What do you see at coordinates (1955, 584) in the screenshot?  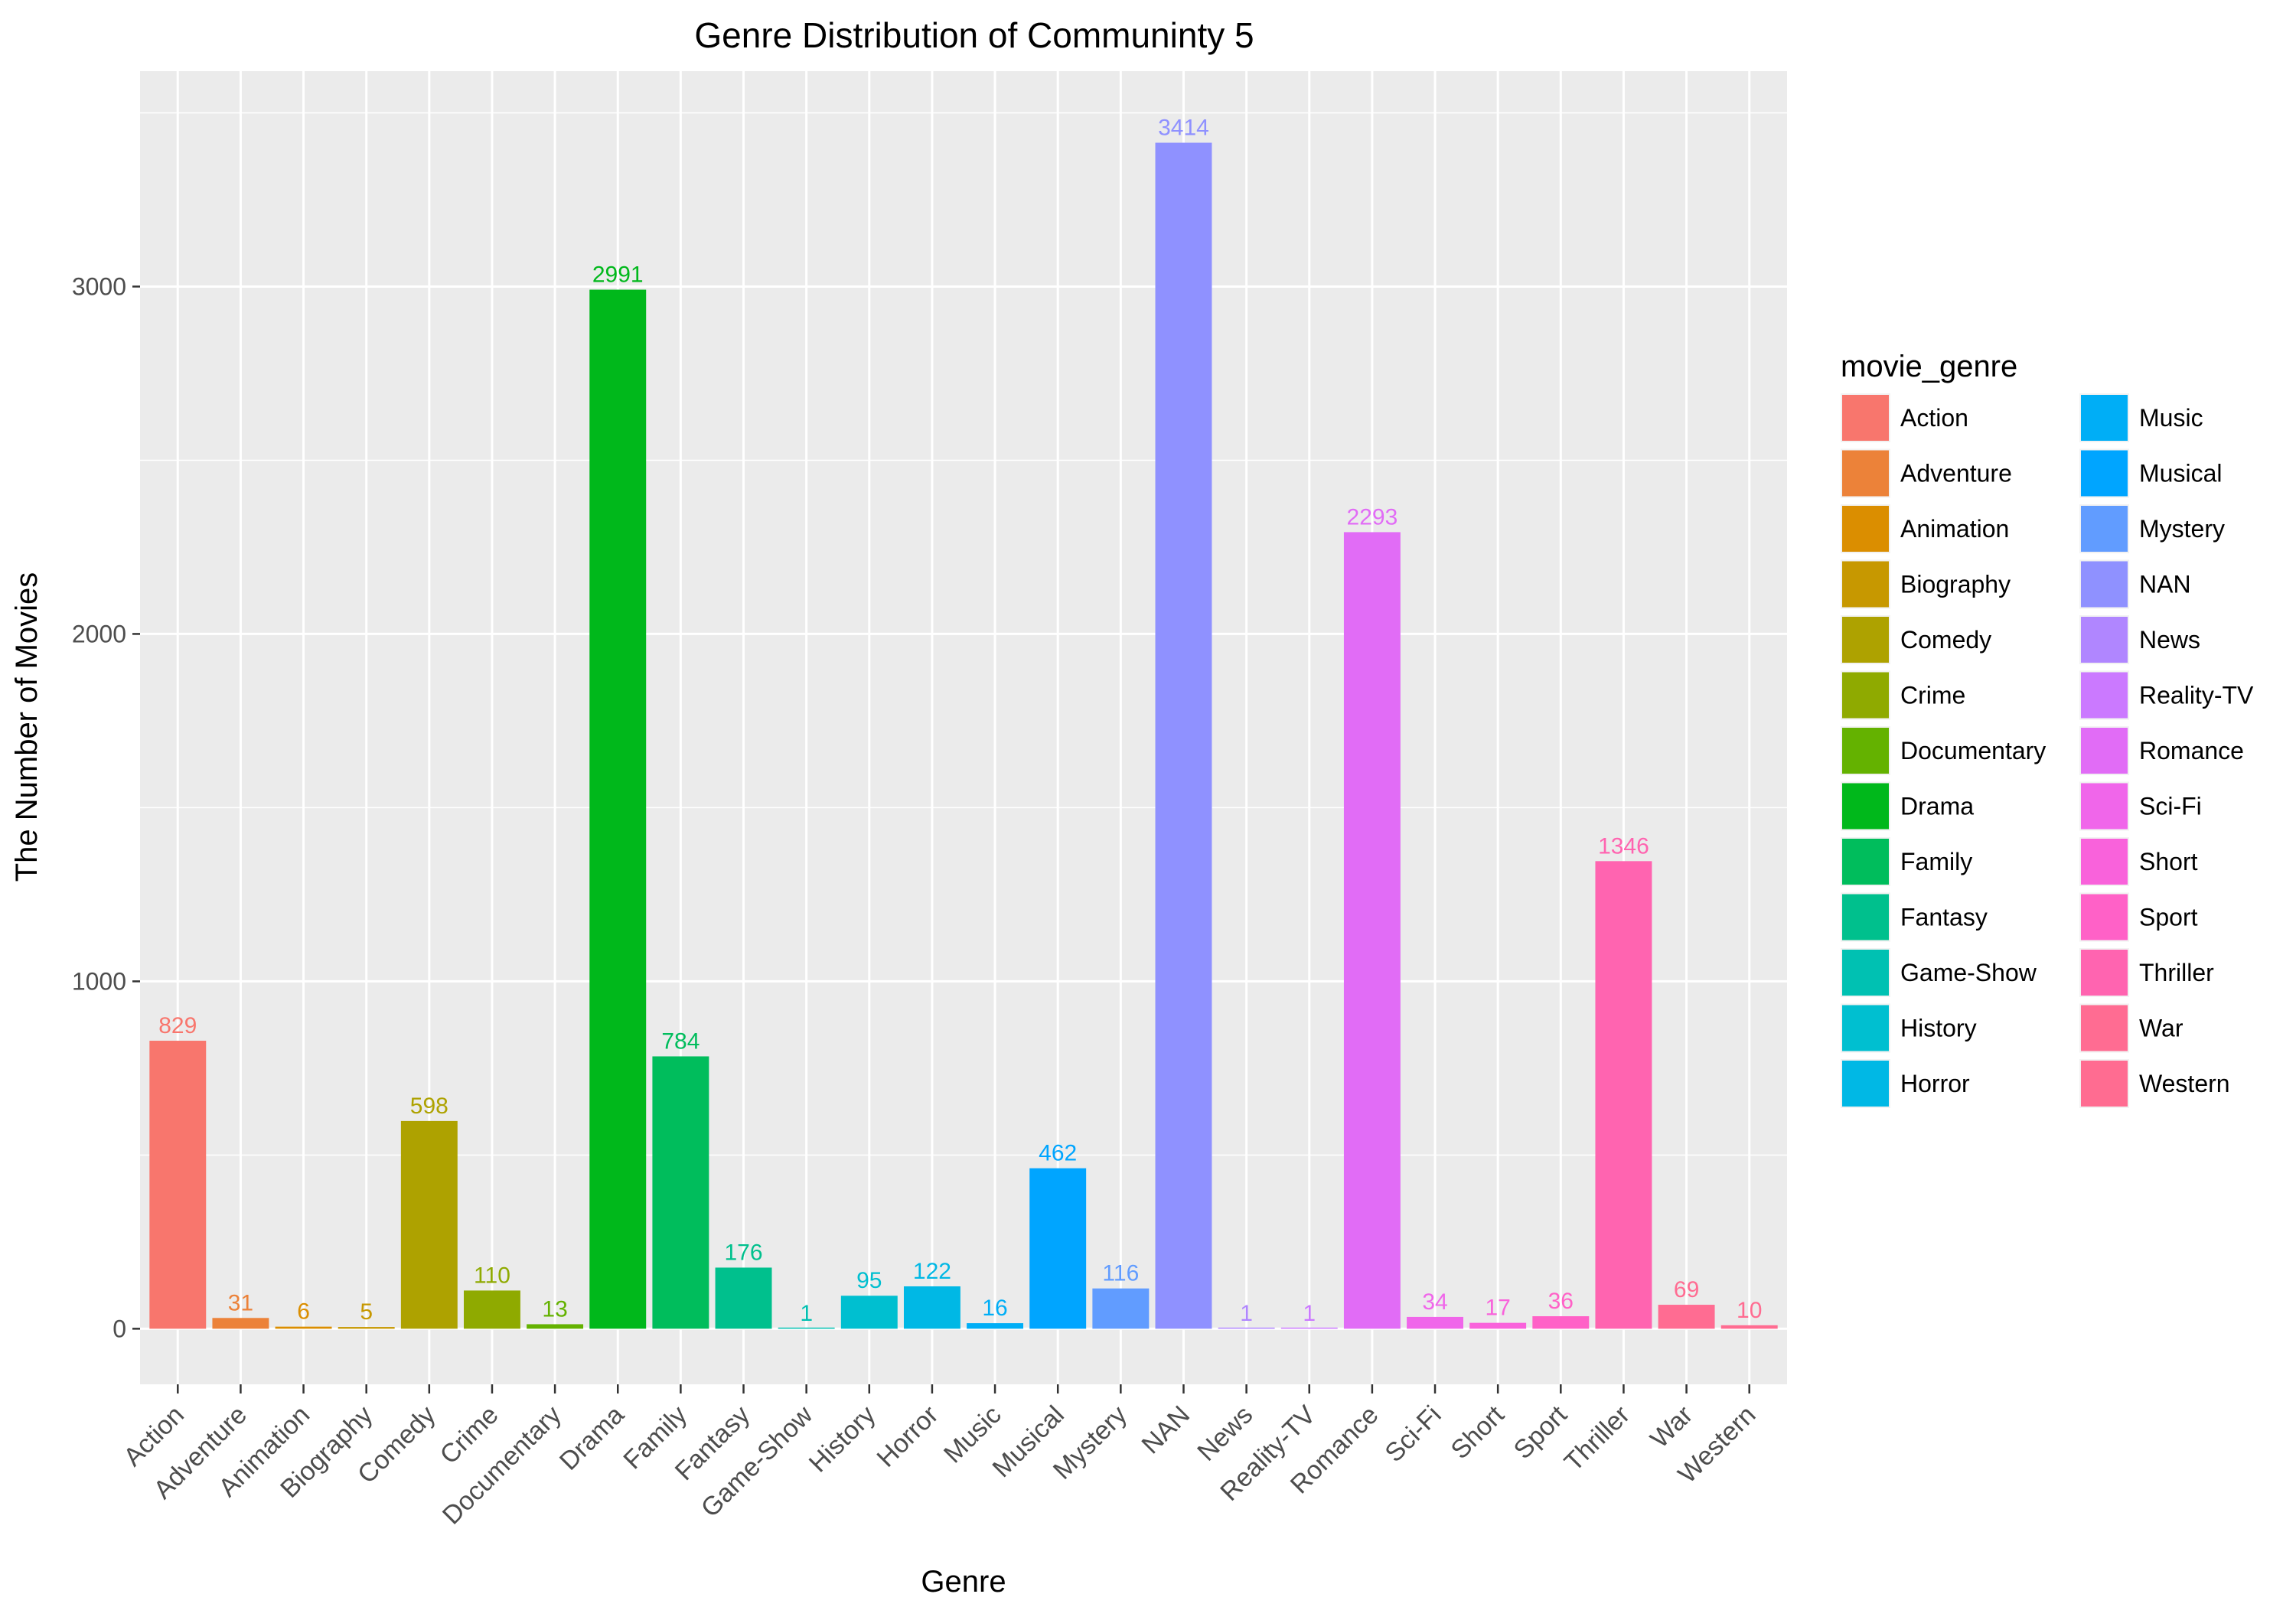 I see `legend-label: Biography` at bounding box center [1955, 584].